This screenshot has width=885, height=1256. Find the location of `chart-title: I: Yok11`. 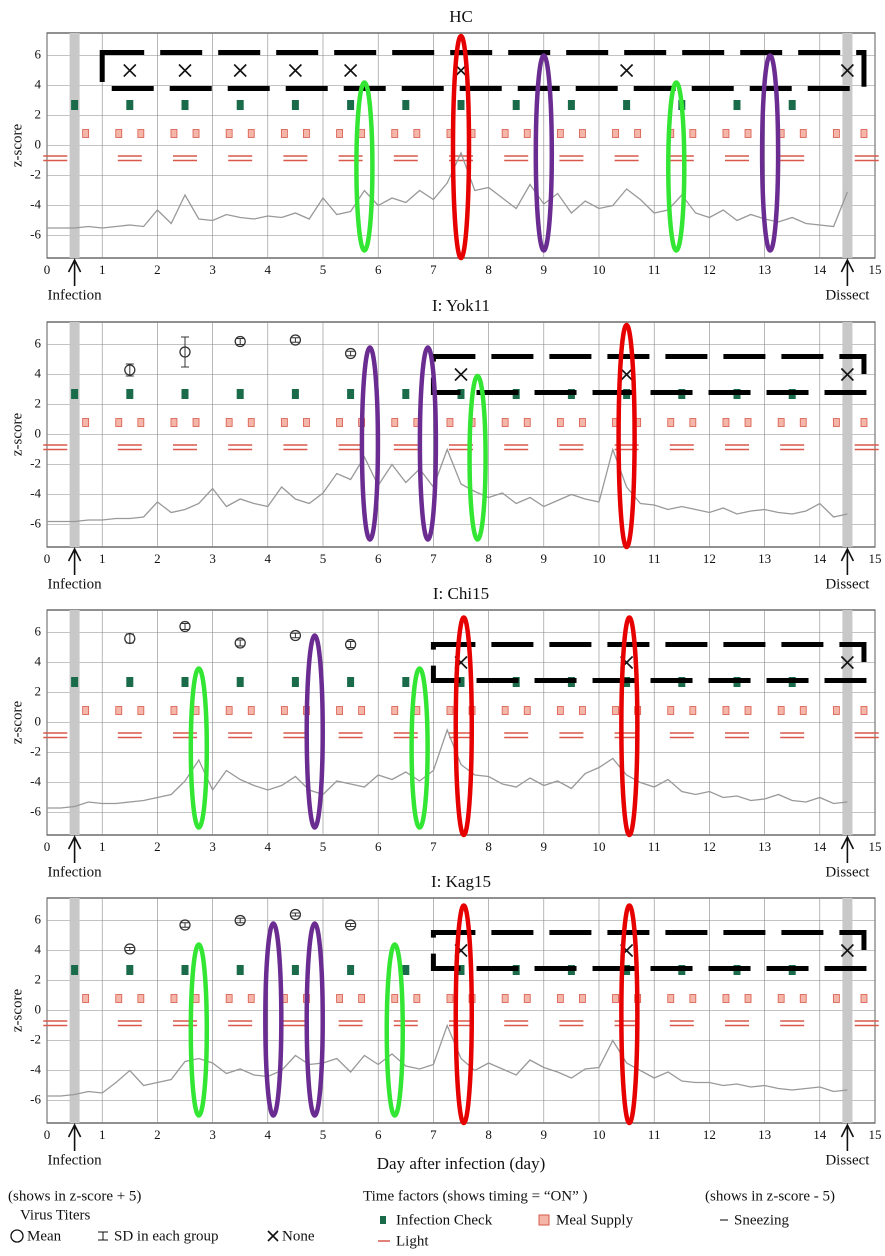

chart-title: I: Yok11 is located at coordinates (461, 305).